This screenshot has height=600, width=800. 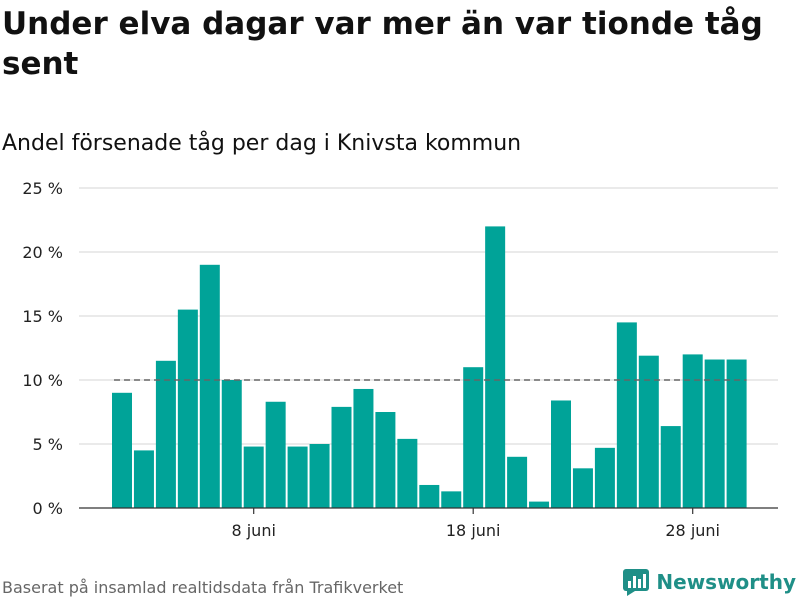 What do you see at coordinates (42, 316) in the screenshot?
I see `y-tick-label: 15 %` at bounding box center [42, 316].